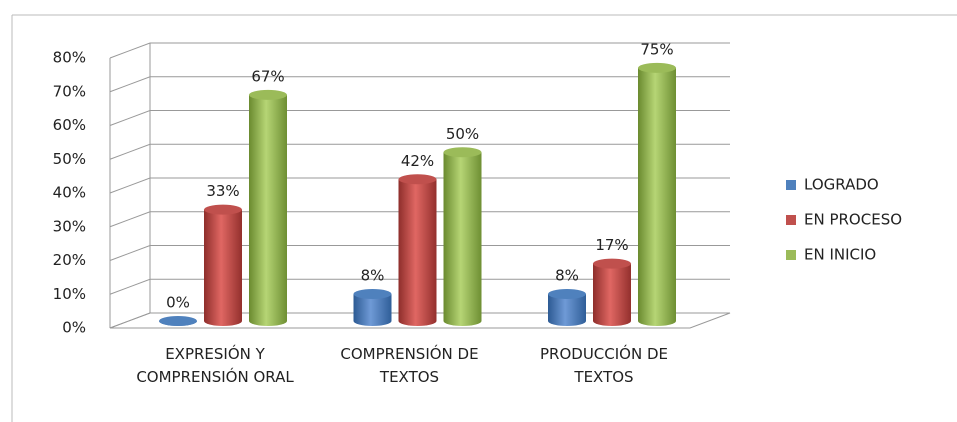  What do you see at coordinates (69, 125) in the screenshot?
I see `y-tick-label: 60%` at bounding box center [69, 125].